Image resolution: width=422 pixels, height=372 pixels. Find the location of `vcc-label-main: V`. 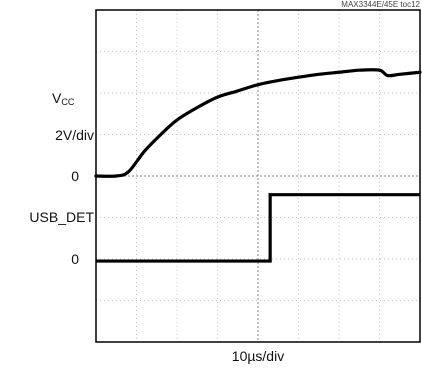

vcc-label-main: V is located at coordinates (57, 98).